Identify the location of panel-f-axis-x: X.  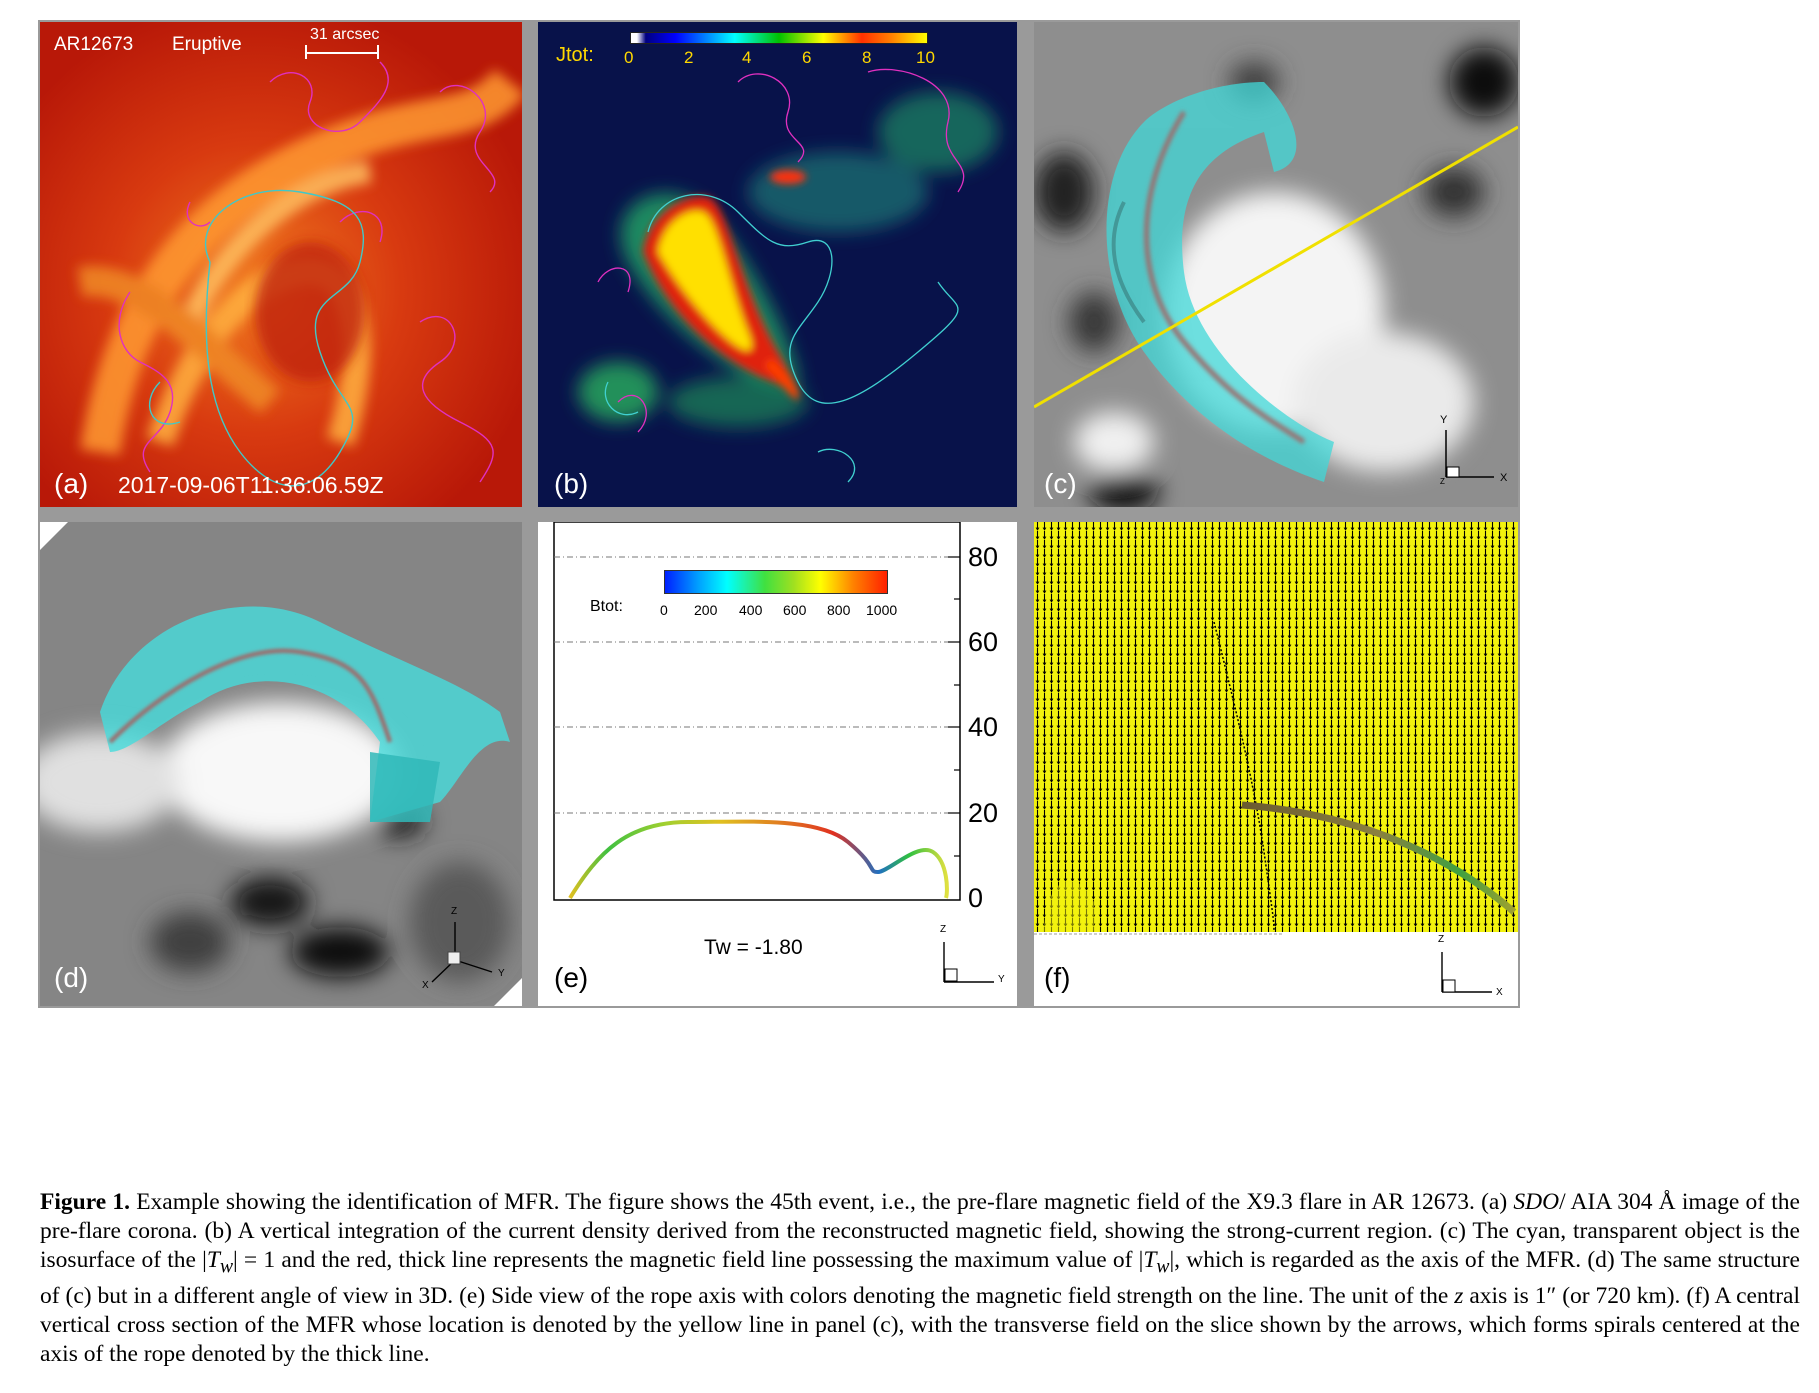
(1499, 992).